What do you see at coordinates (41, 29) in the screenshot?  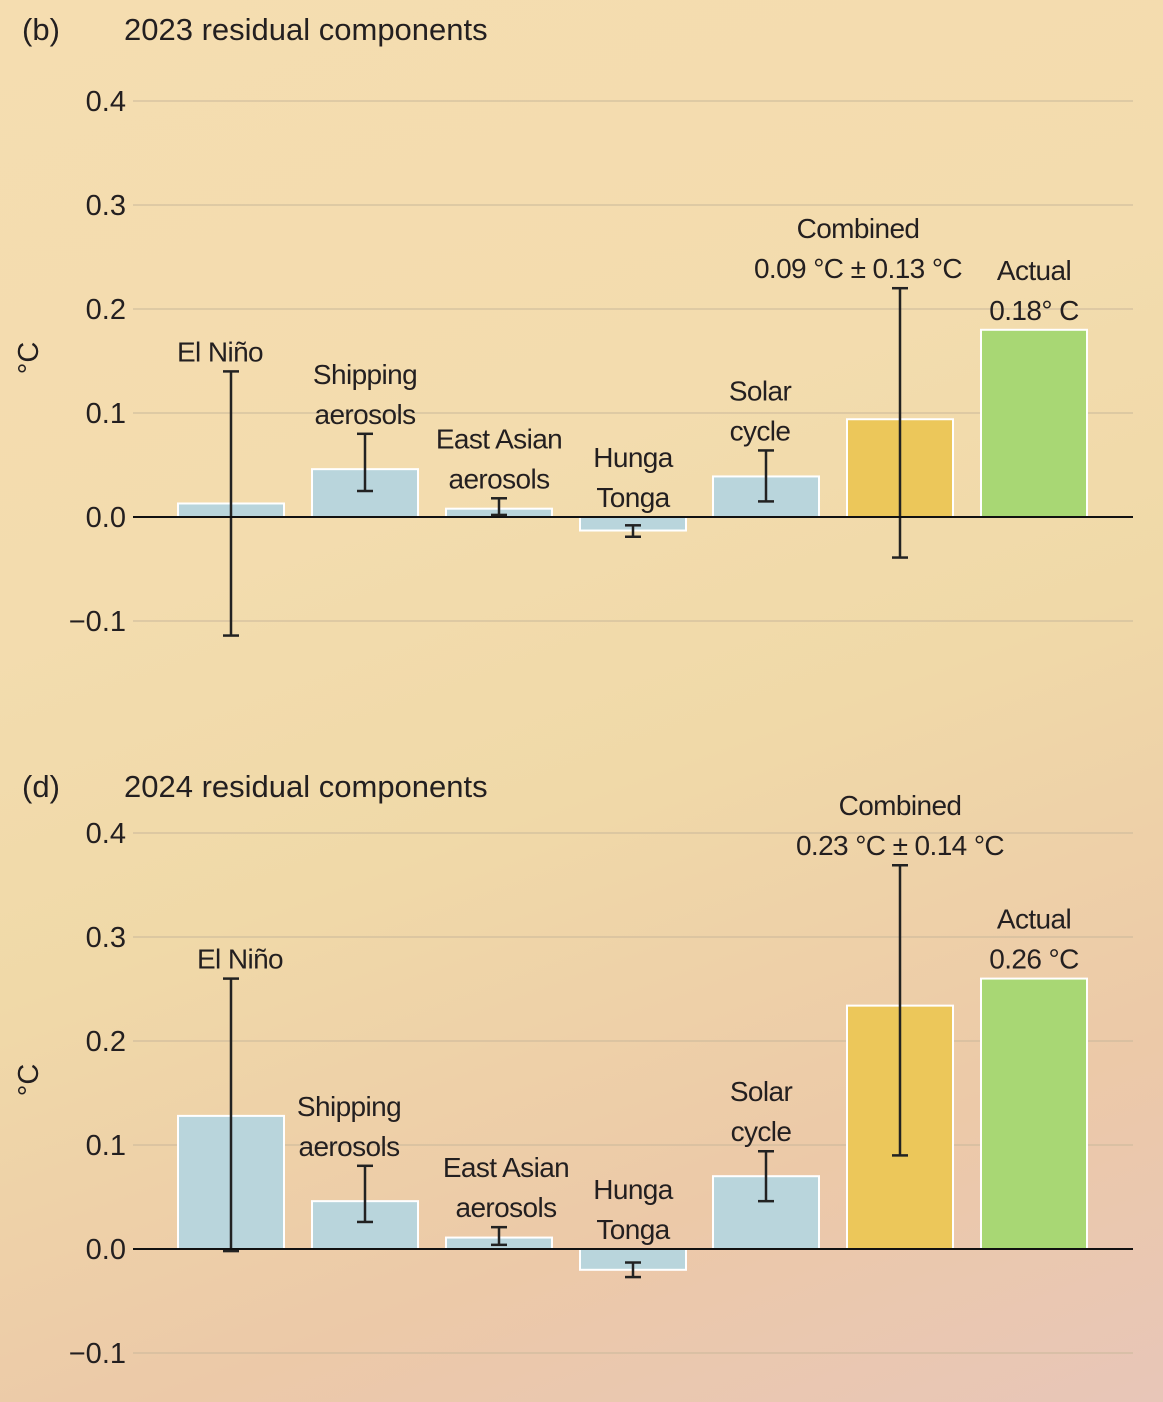 I see `panel-label: (b)` at bounding box center [41, 29].